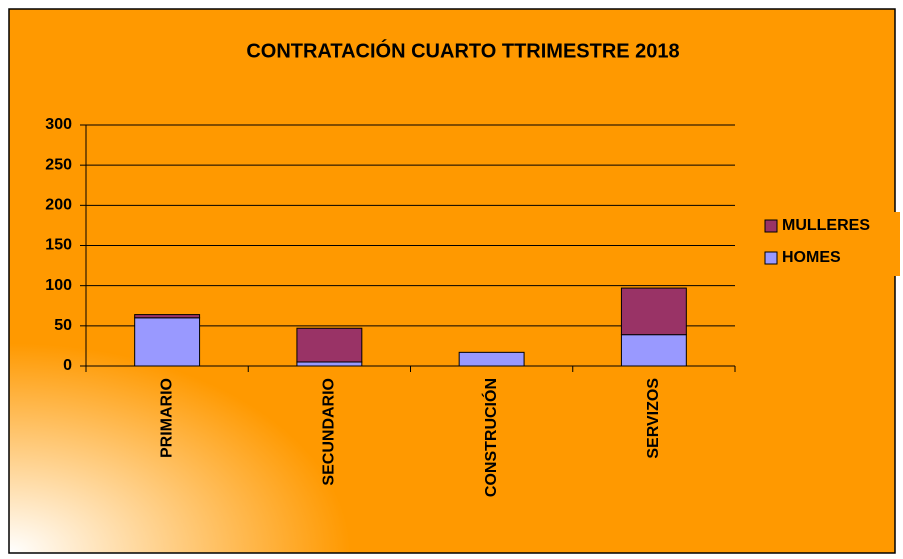 Image resolution: width=903 pixels, height=559 pixels. I want to click on y-tick-label: 150, so click(58, 245).